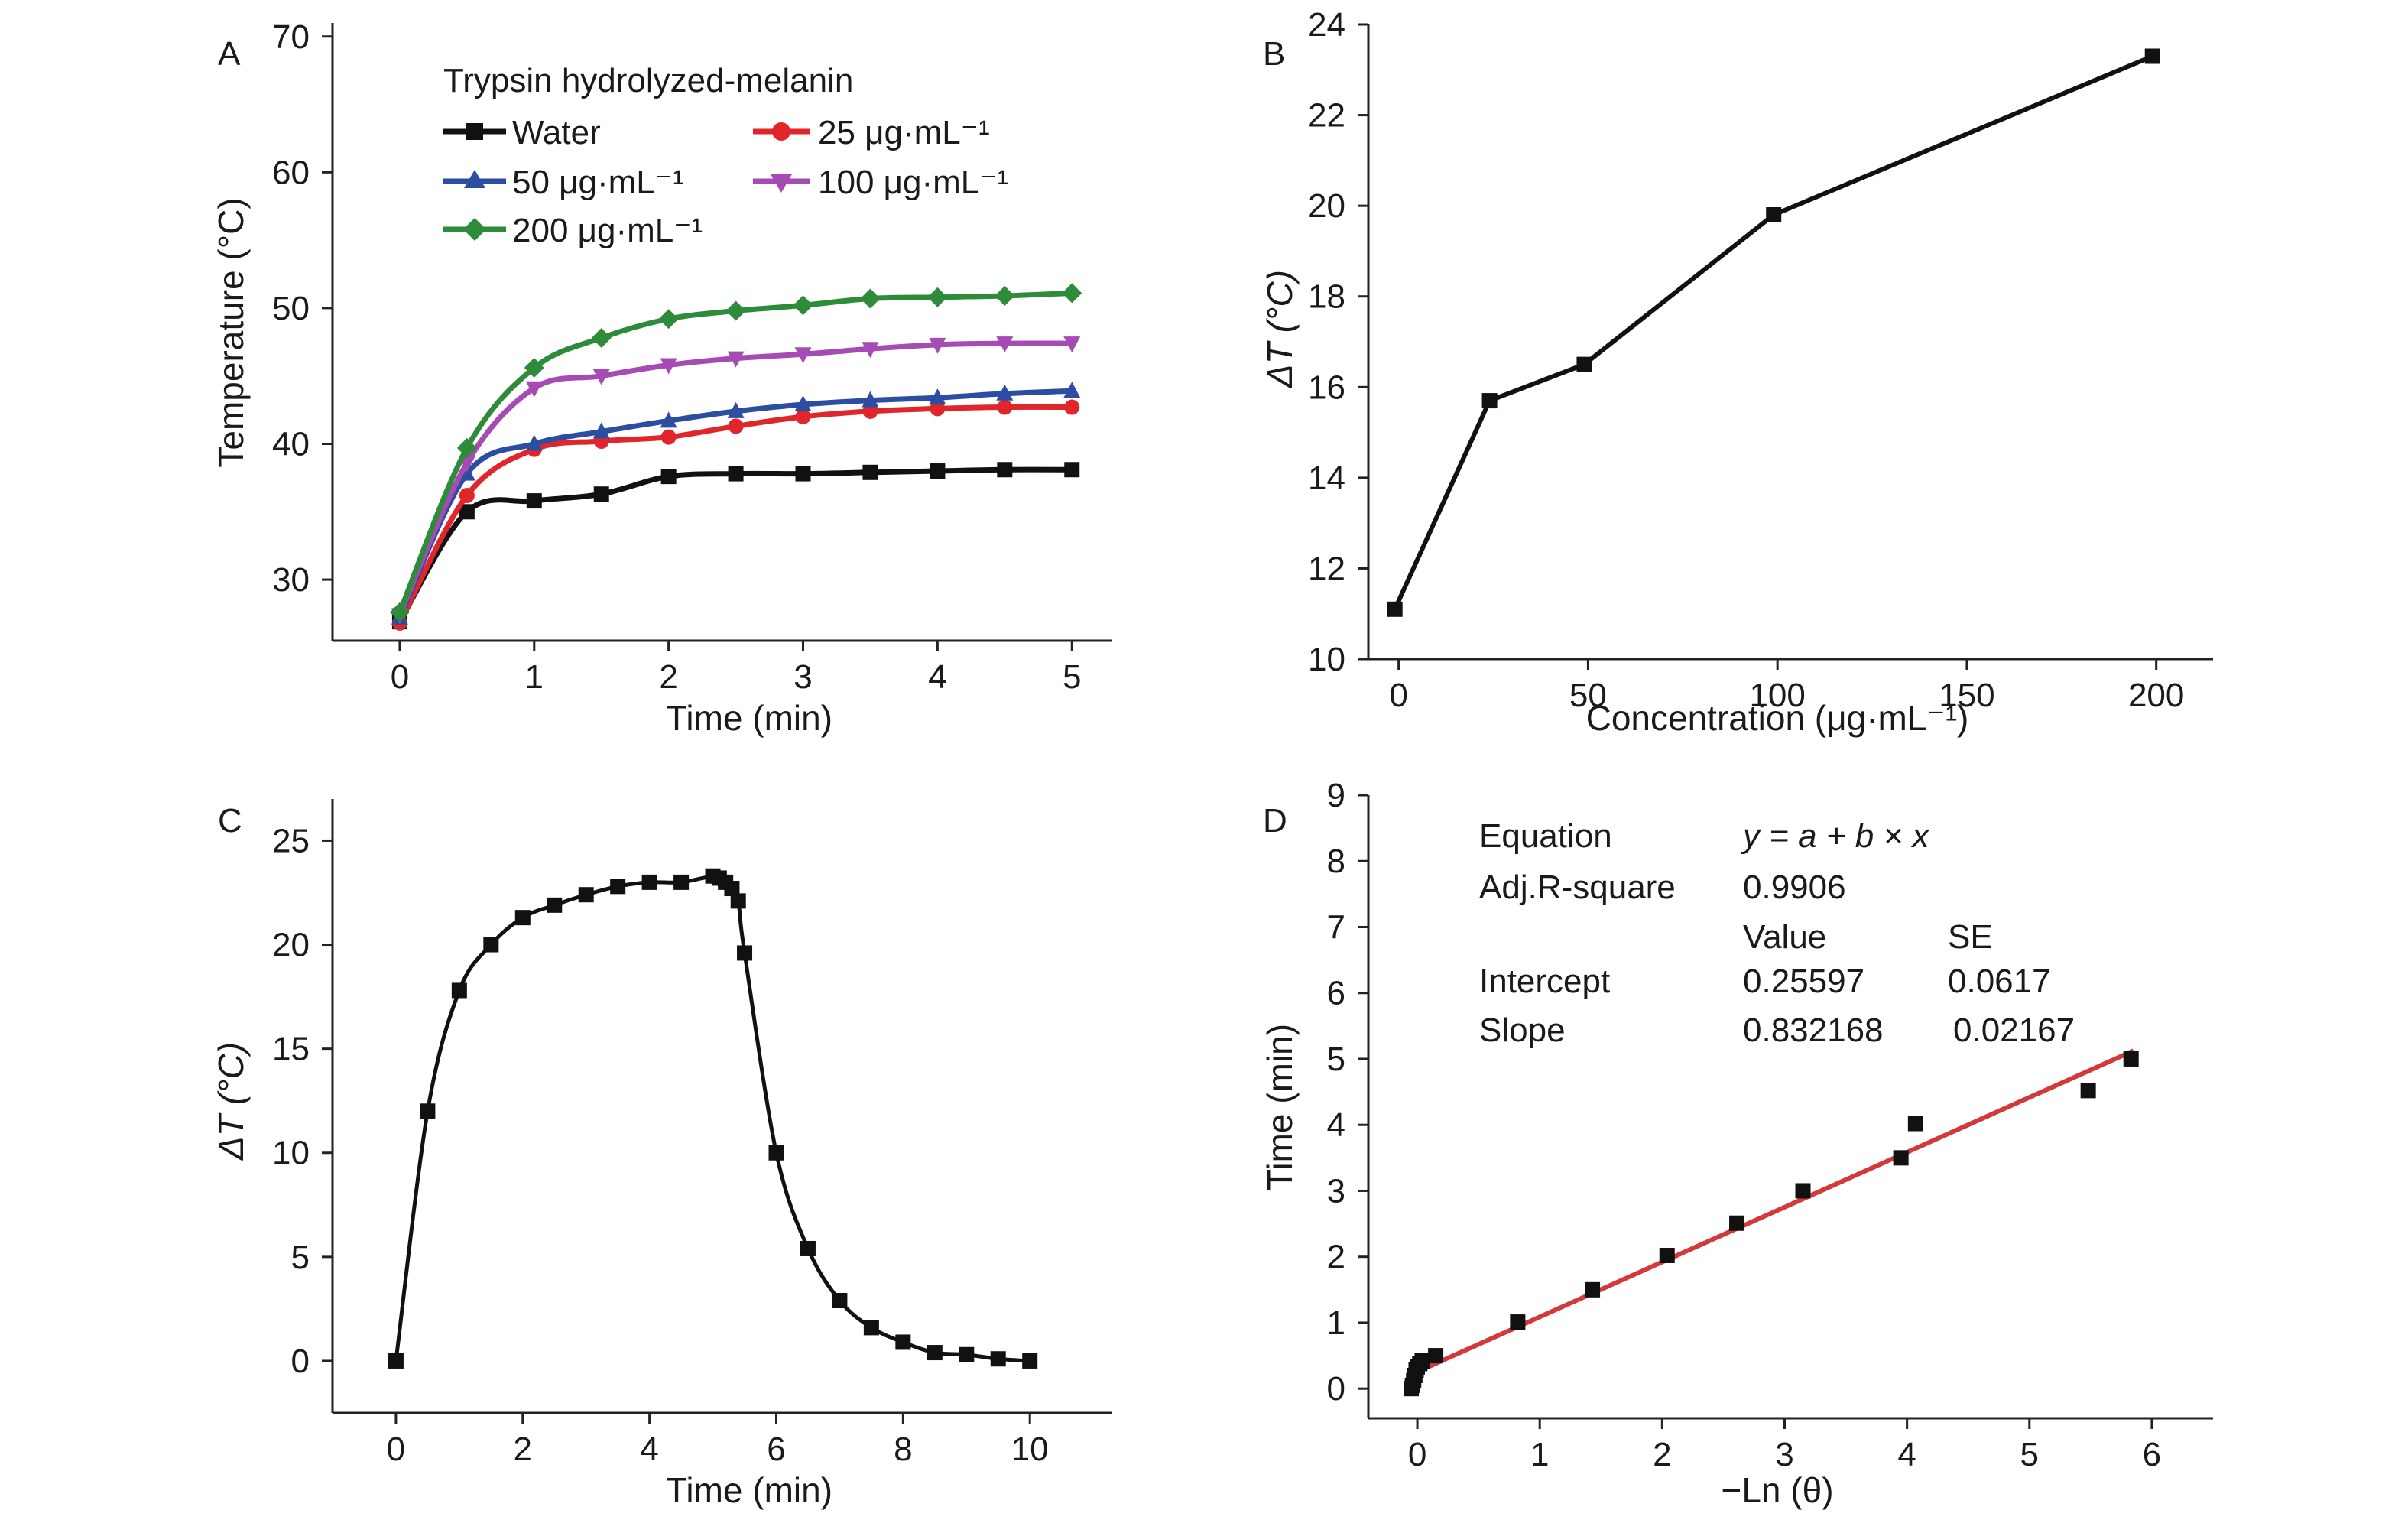 Image resolution: width=2408 pixels, height=1520 pixels. What do you see at coordinates (1327, 478) in the screenshot?
I see `y-tick-label: 14` at bounding box center [1327, 478].